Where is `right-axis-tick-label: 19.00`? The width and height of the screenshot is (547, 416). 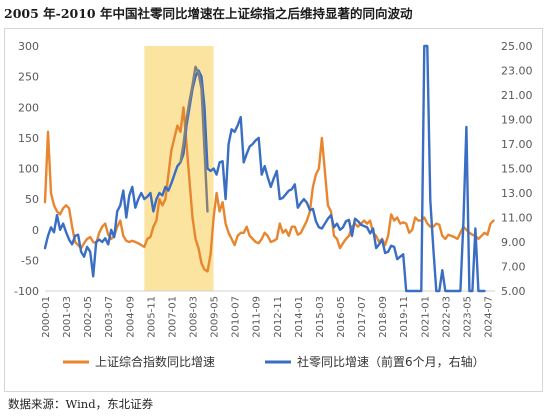
right-axis-tick-label: 19.00 is located at coordinates (517, 120).